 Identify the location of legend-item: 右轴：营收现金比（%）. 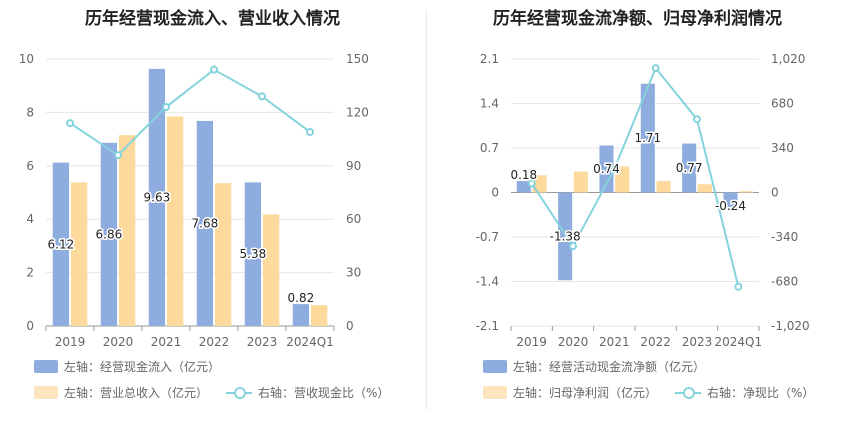
(307, 392).